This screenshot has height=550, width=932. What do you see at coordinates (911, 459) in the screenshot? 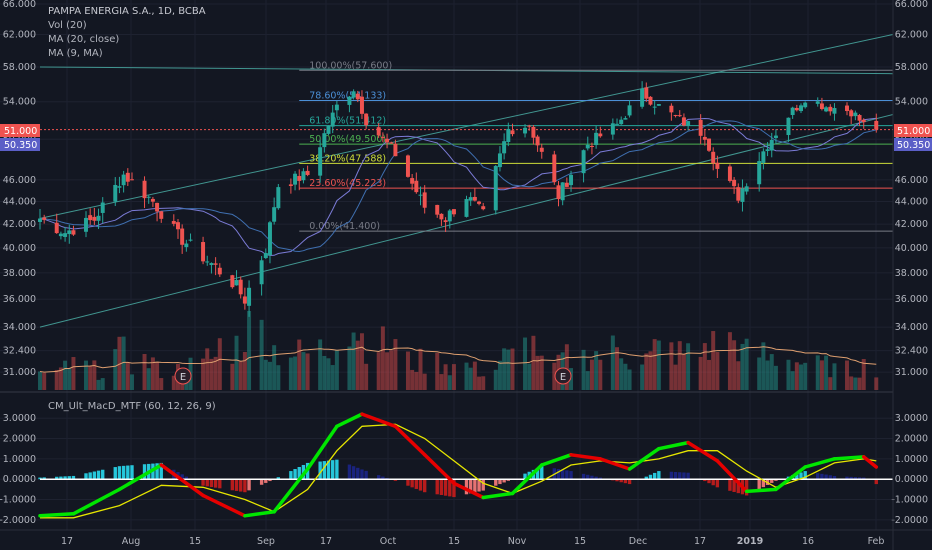
I see `macd-tick-label: 1.0000` at bounding box center [911, 459].